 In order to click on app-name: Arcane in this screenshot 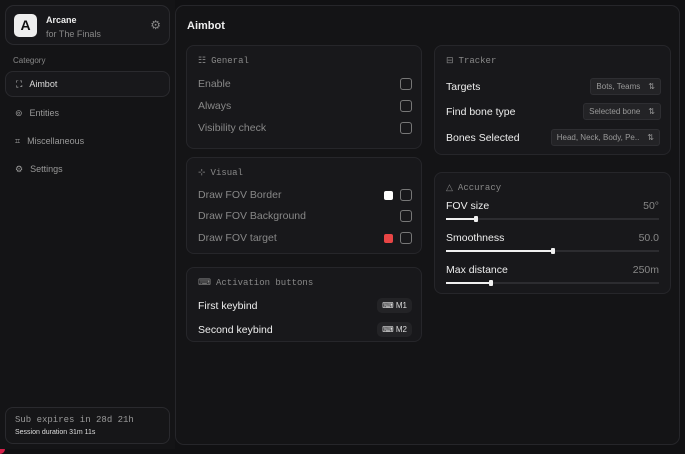, I will do `click(61, 20)`.